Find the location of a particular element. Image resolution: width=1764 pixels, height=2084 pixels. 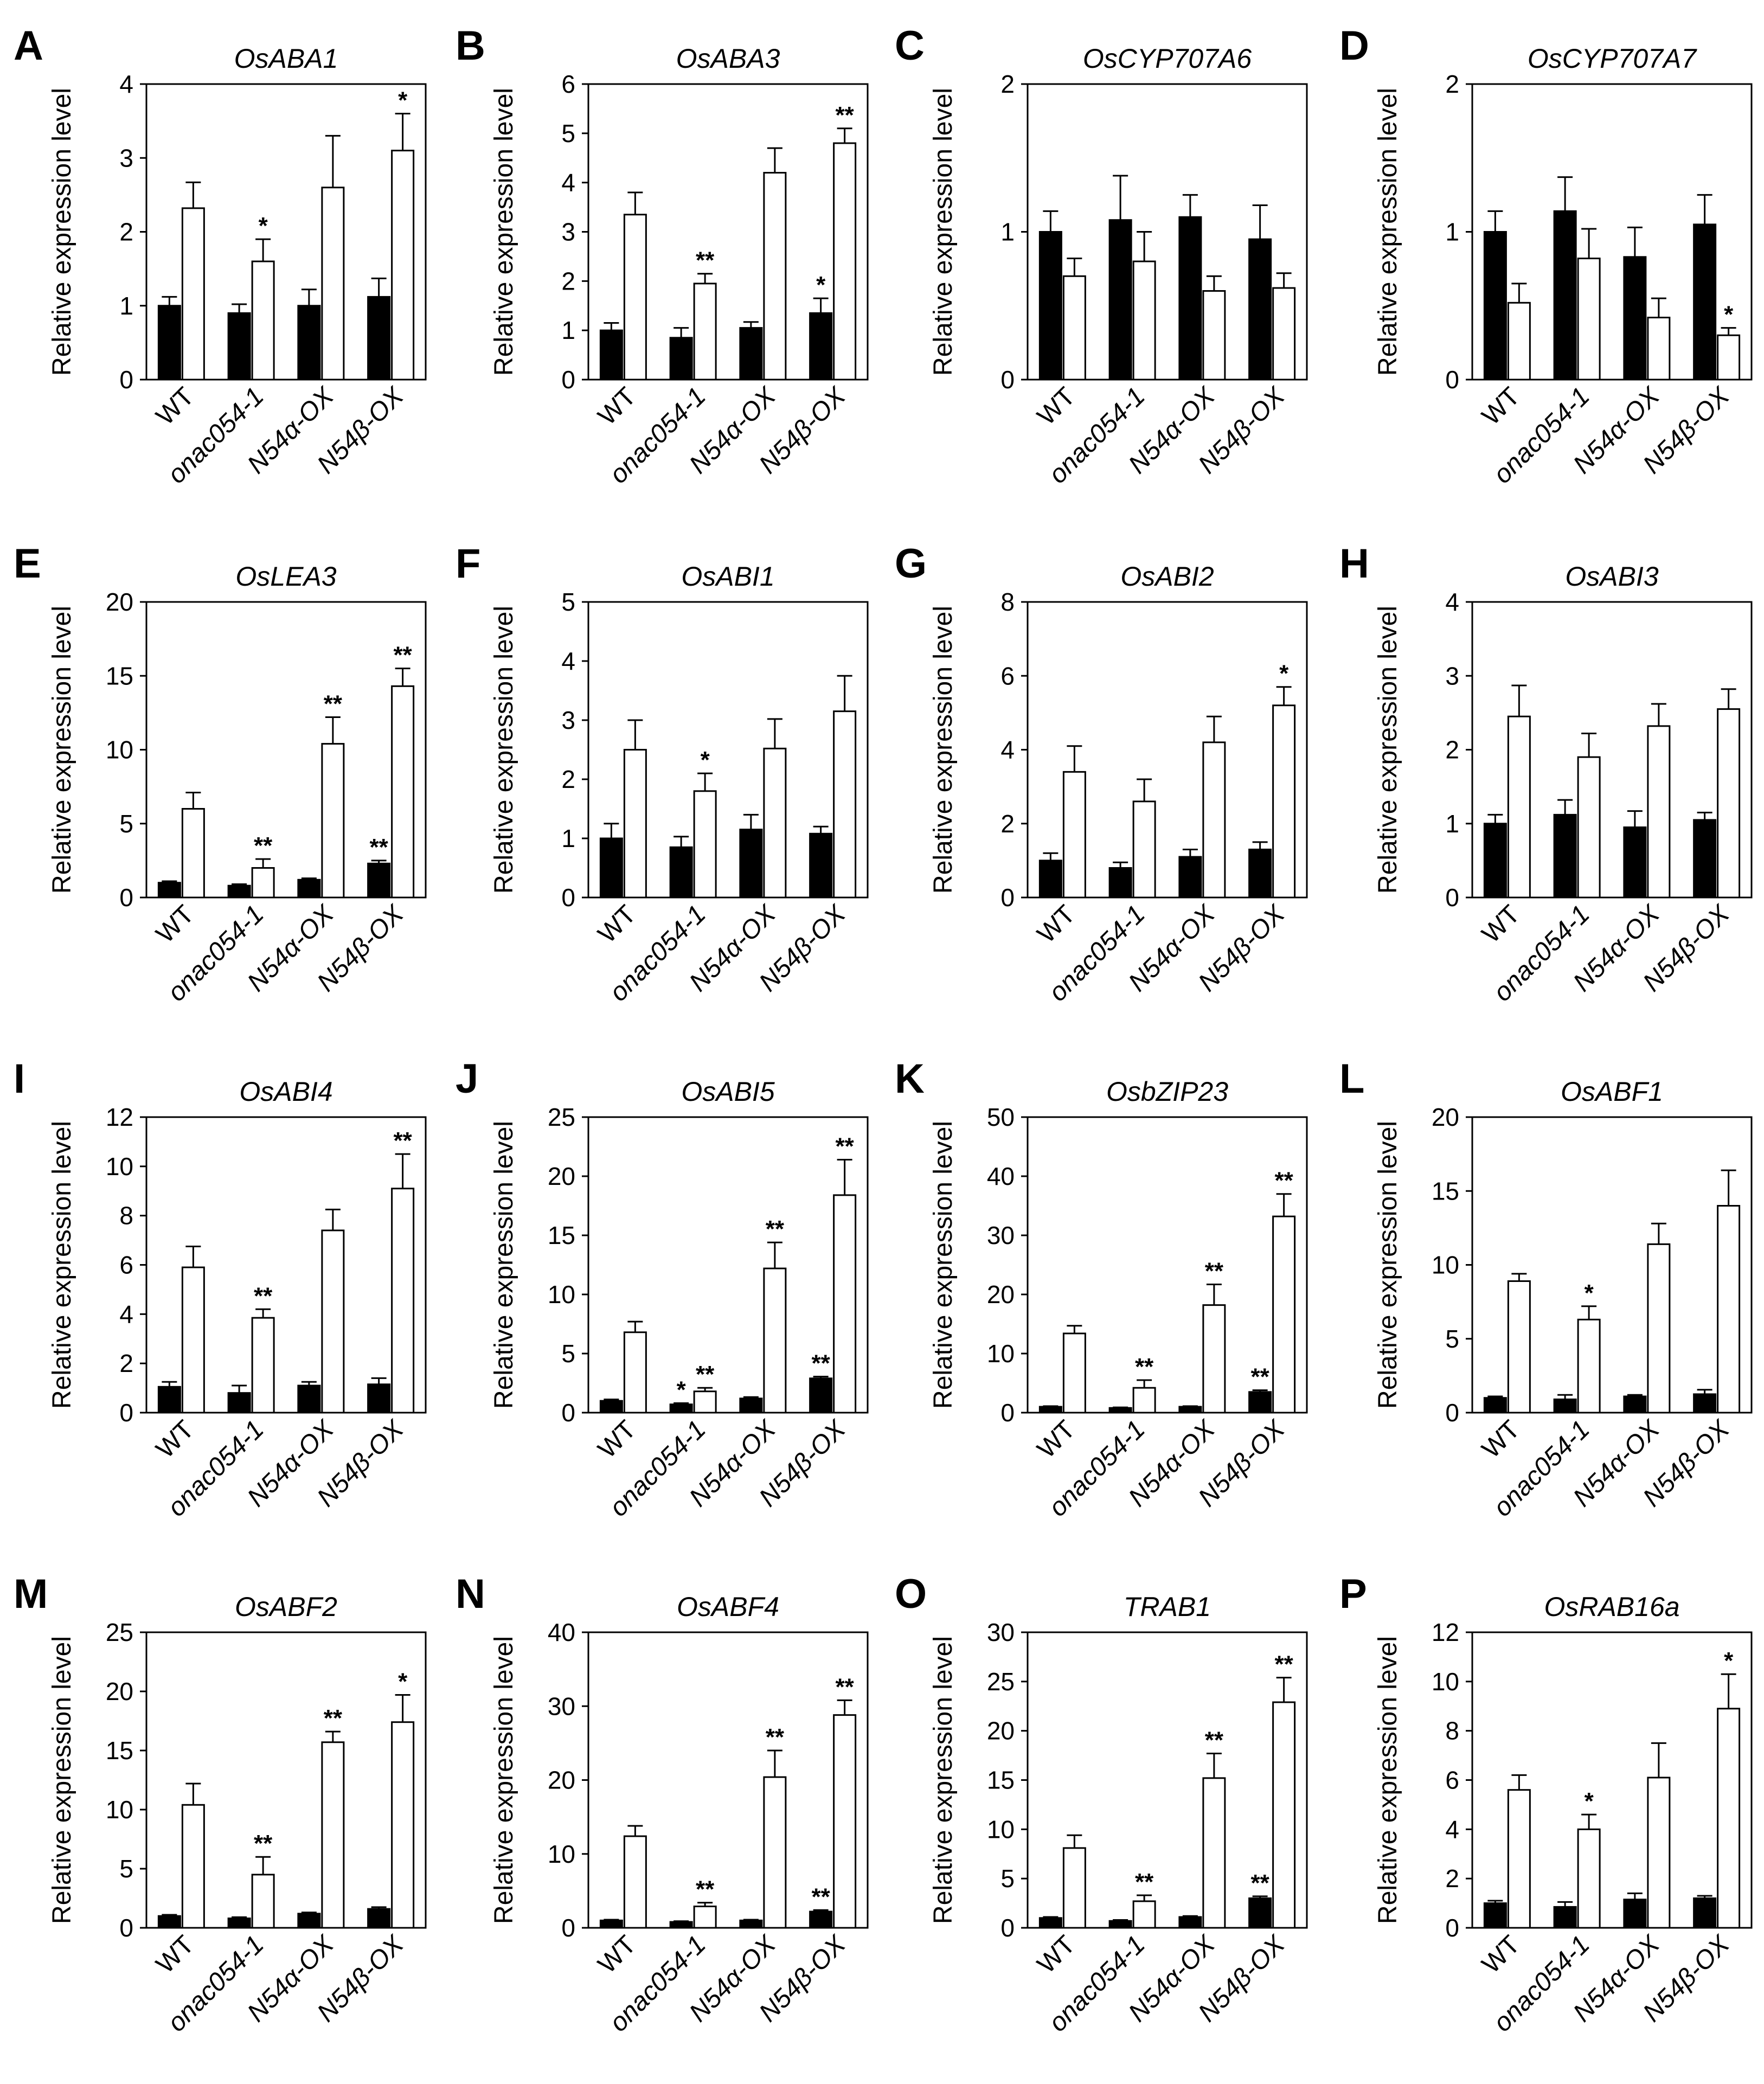

chart-title: OsABF4 is located at coordinates (728, 1607).